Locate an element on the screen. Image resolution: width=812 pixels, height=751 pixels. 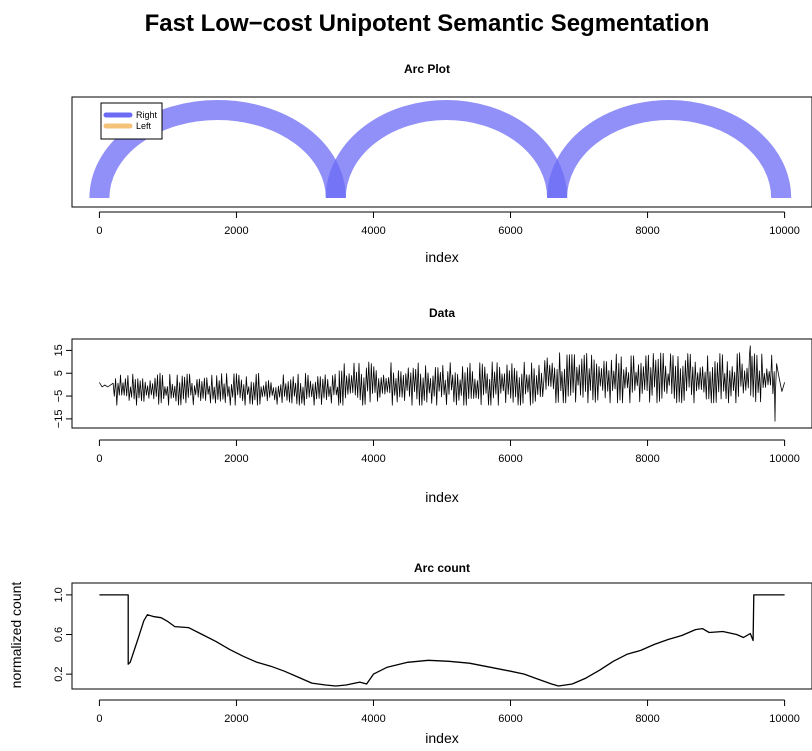
arc-plot-frame is located at coordinates (441, 152).